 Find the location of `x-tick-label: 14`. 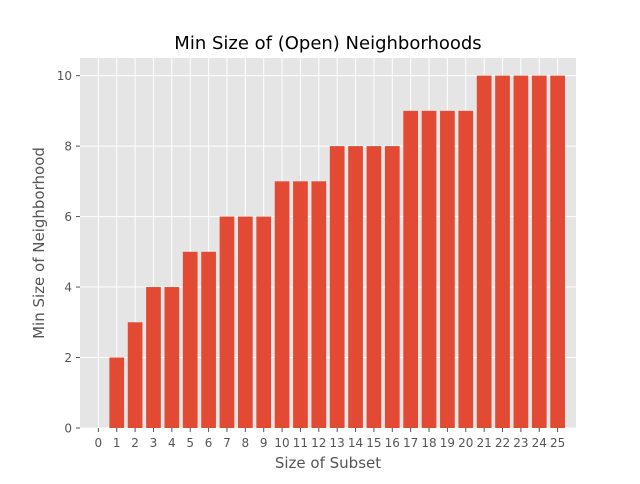

x-tick-label: 14 is located at coordinates (355, 443).